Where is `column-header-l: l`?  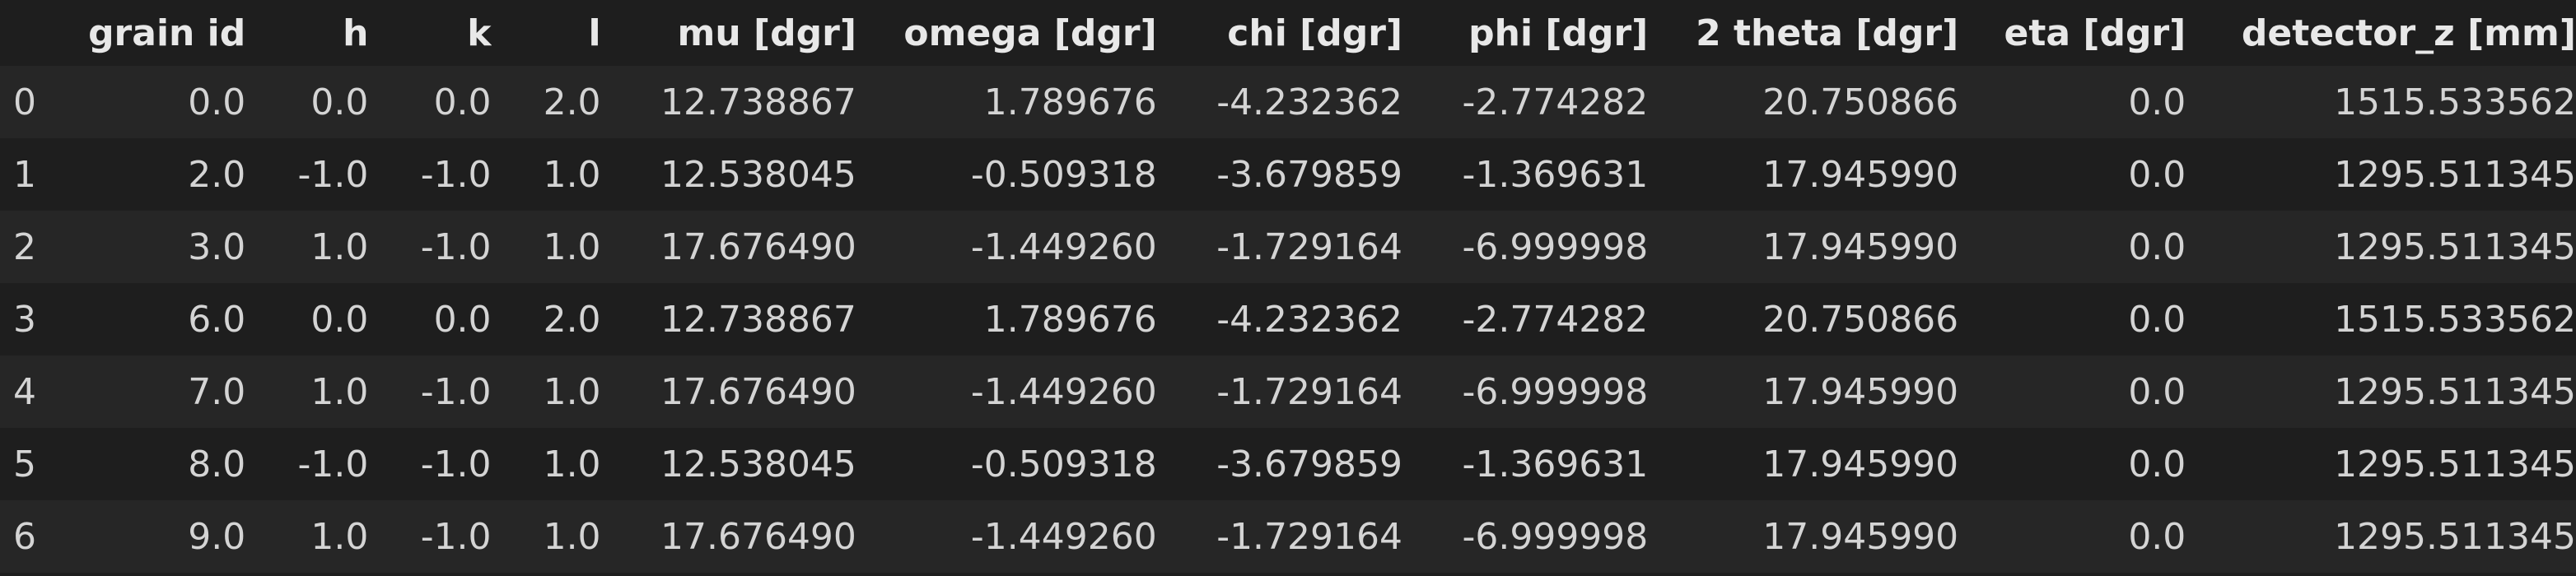 column-header-l: l is located at coordinates (594, 33).